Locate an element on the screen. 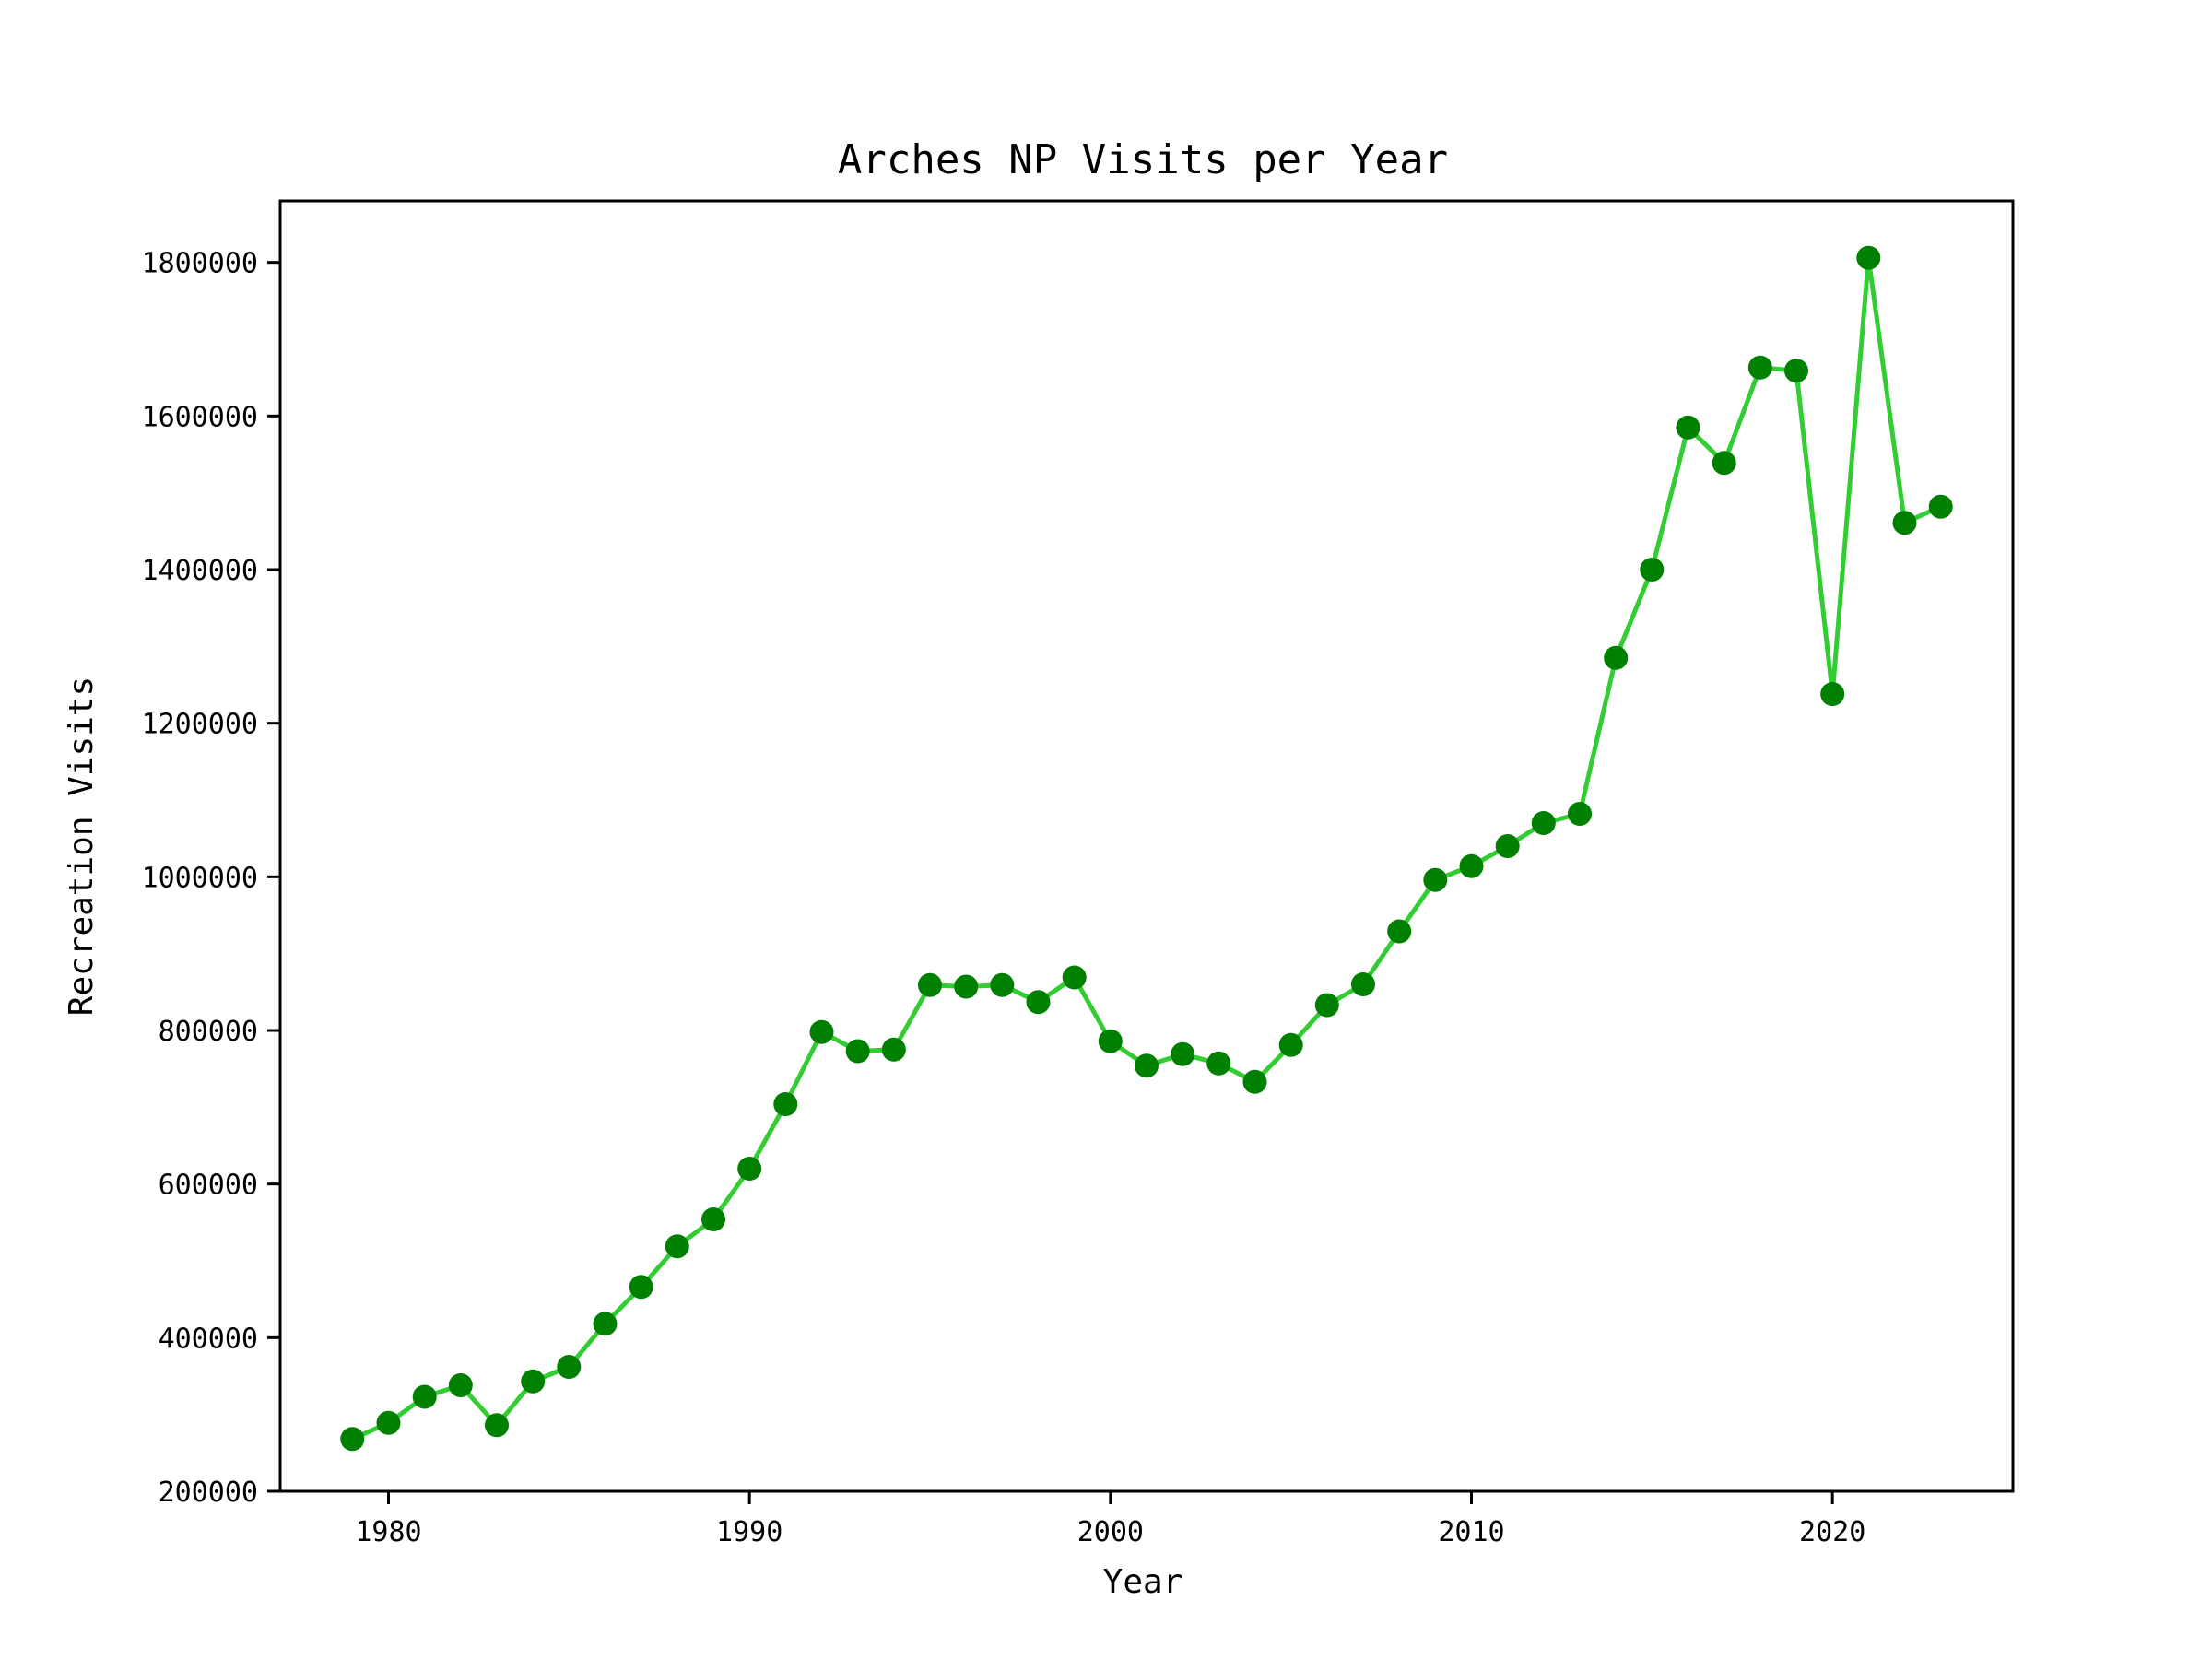  y-tick-label: 1200000 is located at coordinates (200, 725).